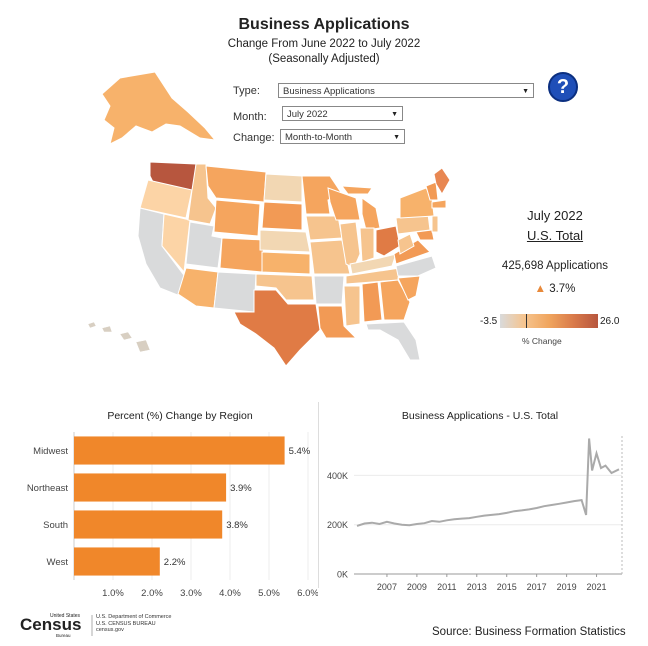  Describe the element at coordinates (480, 416) in the screenshot. I see `line-chart-title: Business Applications - U.S. Total` at that location.